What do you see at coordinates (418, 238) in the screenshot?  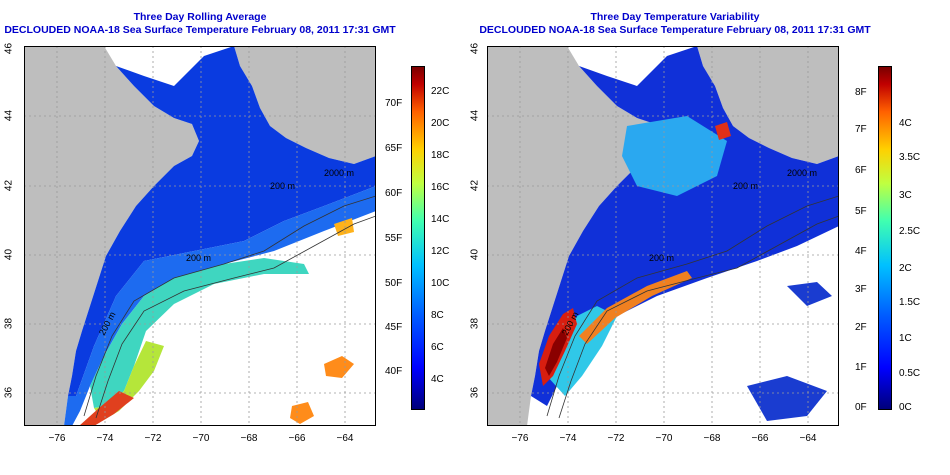 I see `colorbar-temperature` at bounding box center [418, 238].